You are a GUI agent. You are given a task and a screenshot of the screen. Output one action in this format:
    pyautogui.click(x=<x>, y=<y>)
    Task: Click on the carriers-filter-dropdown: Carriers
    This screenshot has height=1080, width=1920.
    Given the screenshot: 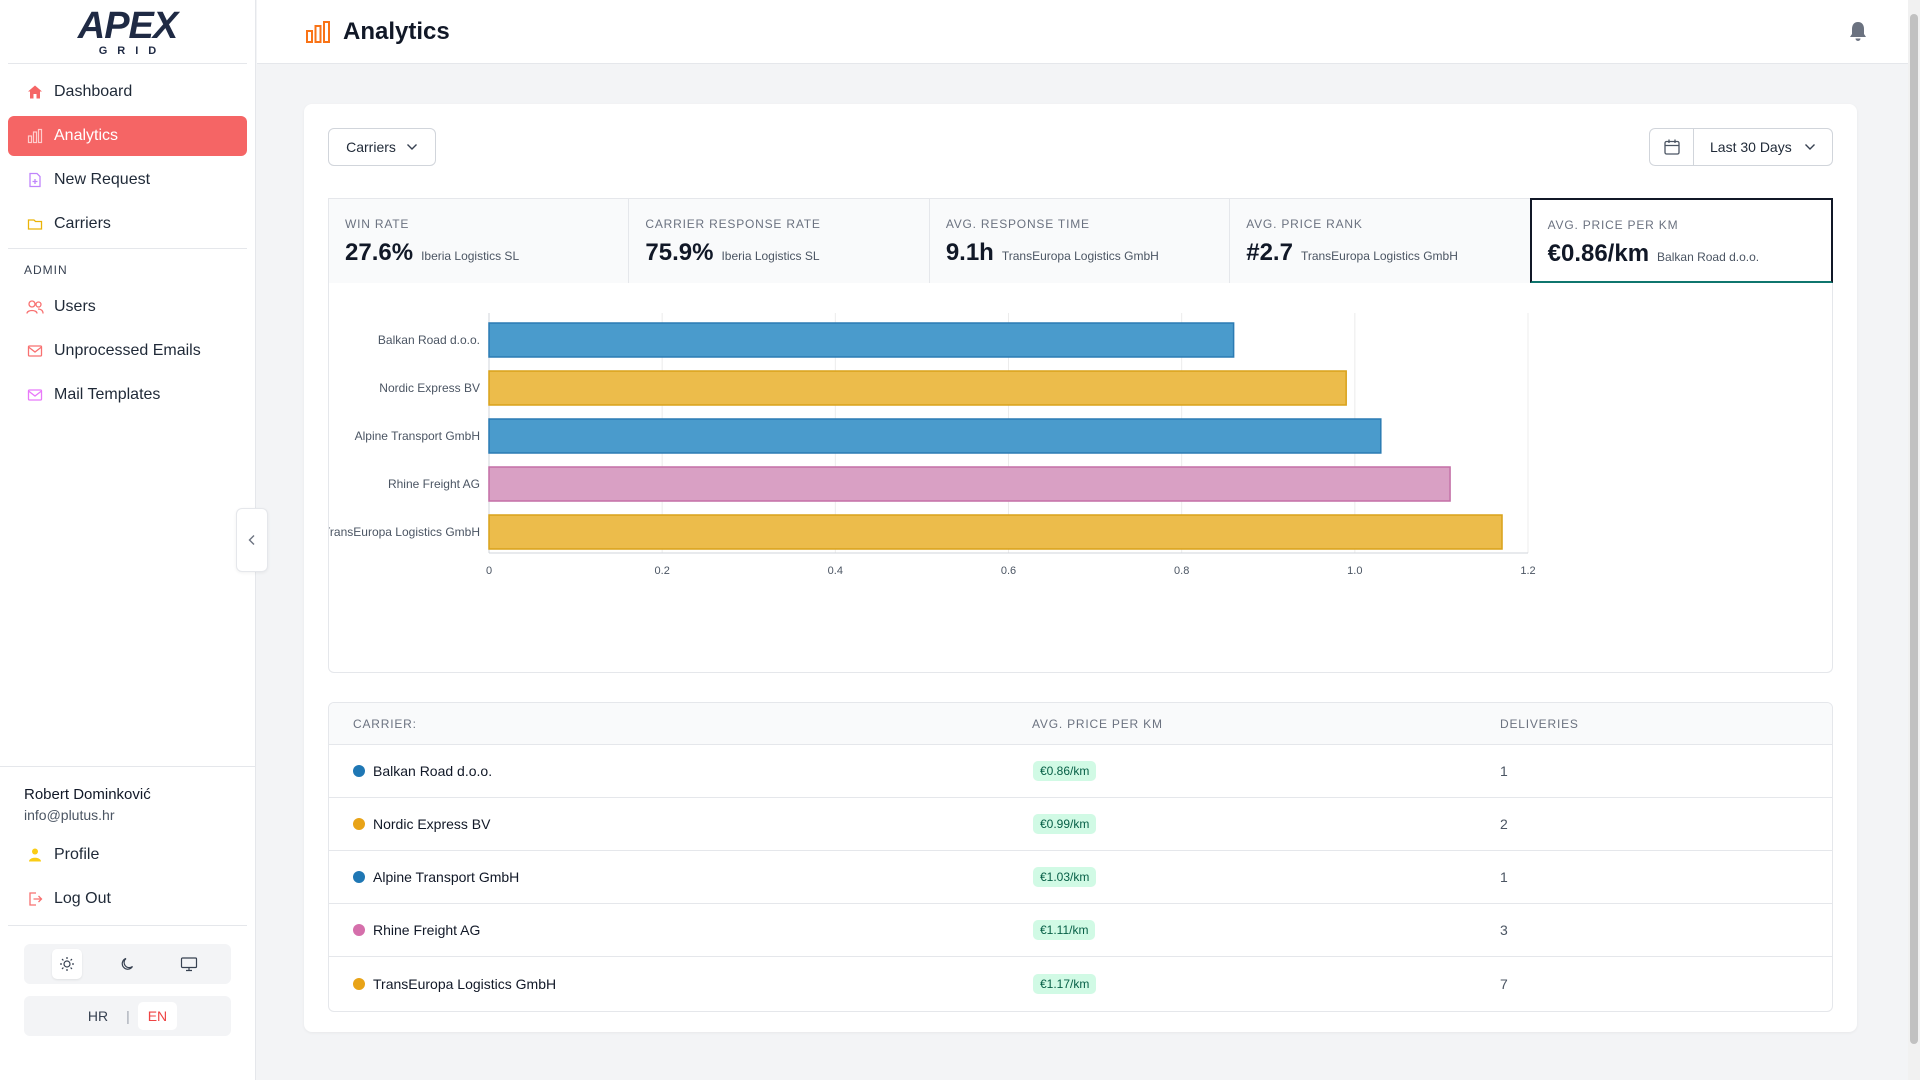 What is the action you would take?
    pyautogui.click(x=382, y=147)
    